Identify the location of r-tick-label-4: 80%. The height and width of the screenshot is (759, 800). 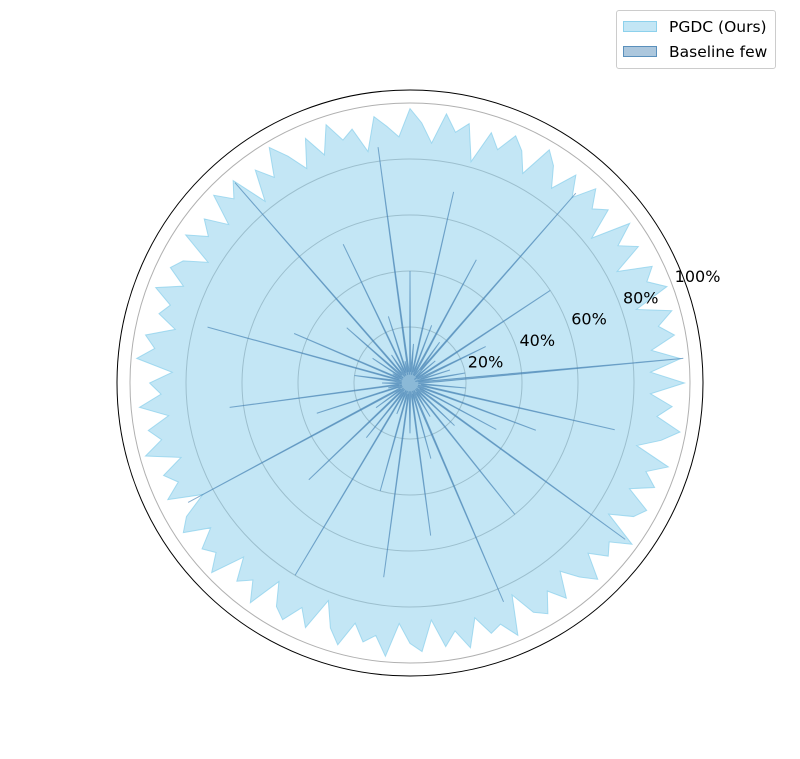
(641, 297).